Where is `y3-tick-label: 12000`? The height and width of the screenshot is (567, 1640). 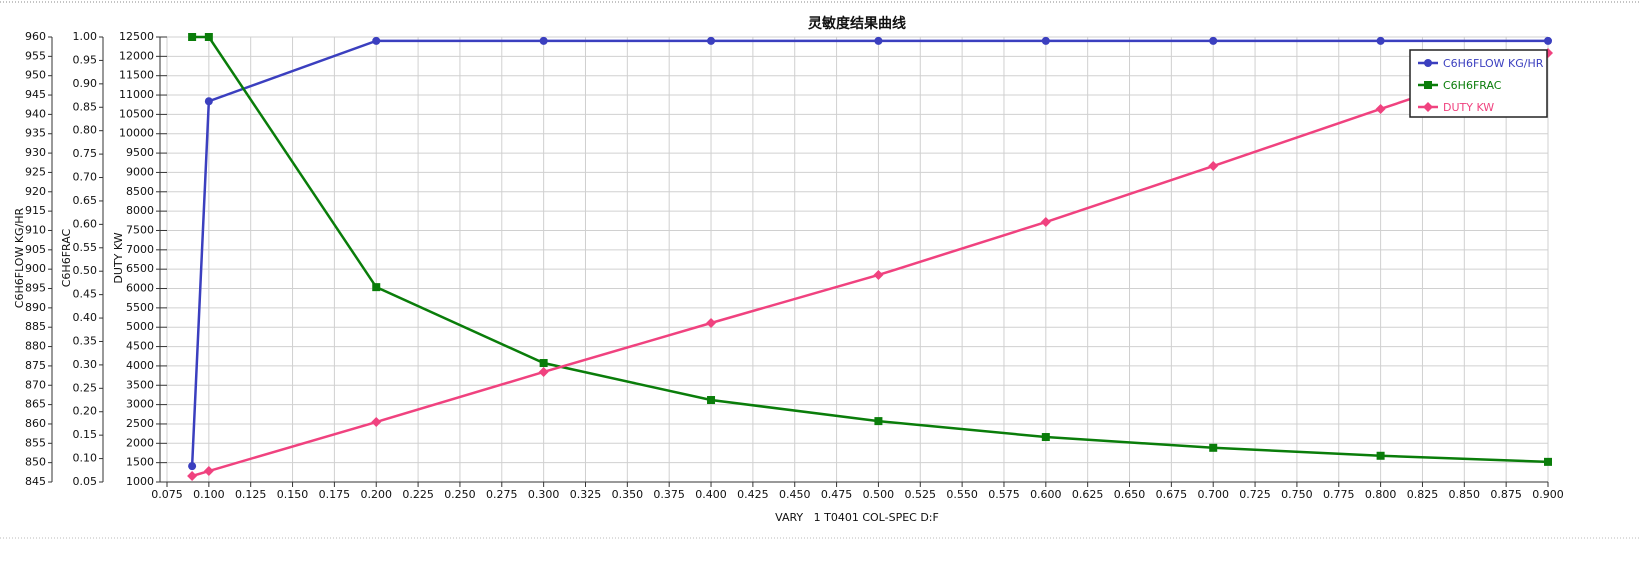
y3-tick-label: 12000 is located at coordinates (136, 55).